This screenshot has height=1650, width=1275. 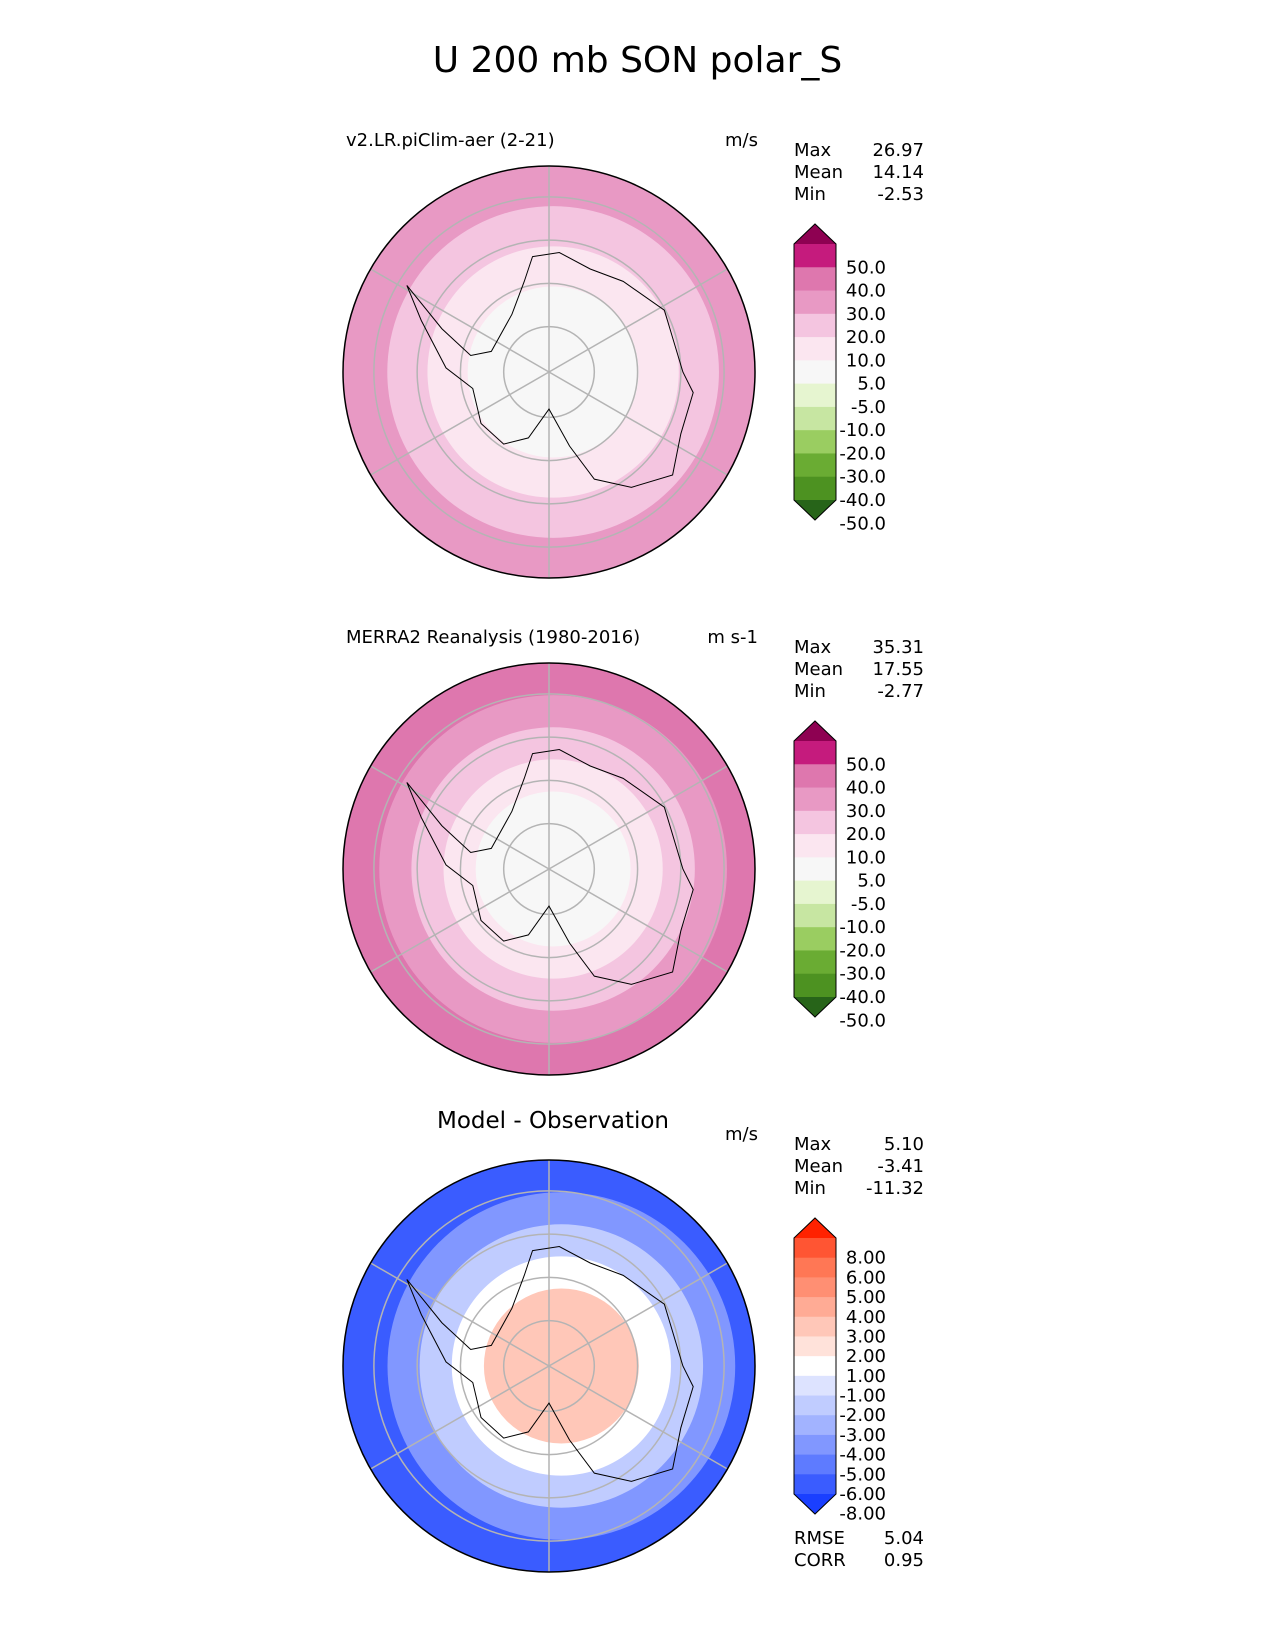 What do you see at coordinates (903, 1538) in the screenshot?
I see `rmse-value: 5.04` at bounding box center [903, 1538].